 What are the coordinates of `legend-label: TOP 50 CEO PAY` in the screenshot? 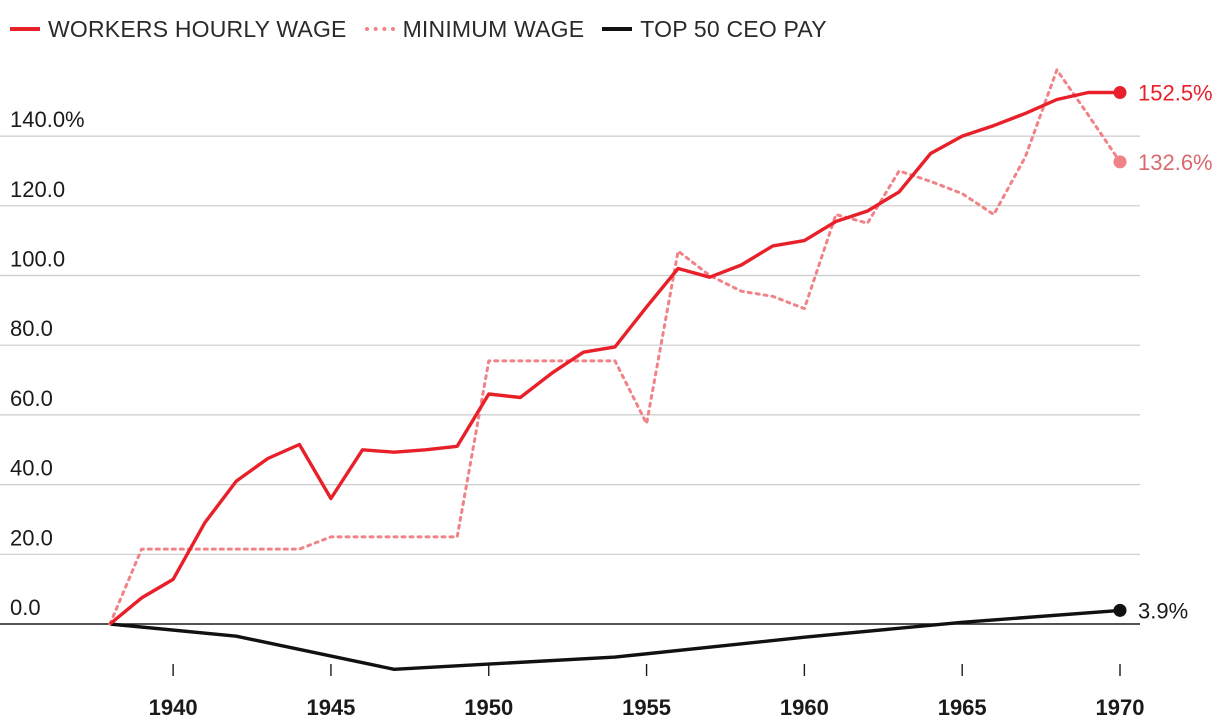 It's located at (733, 28).